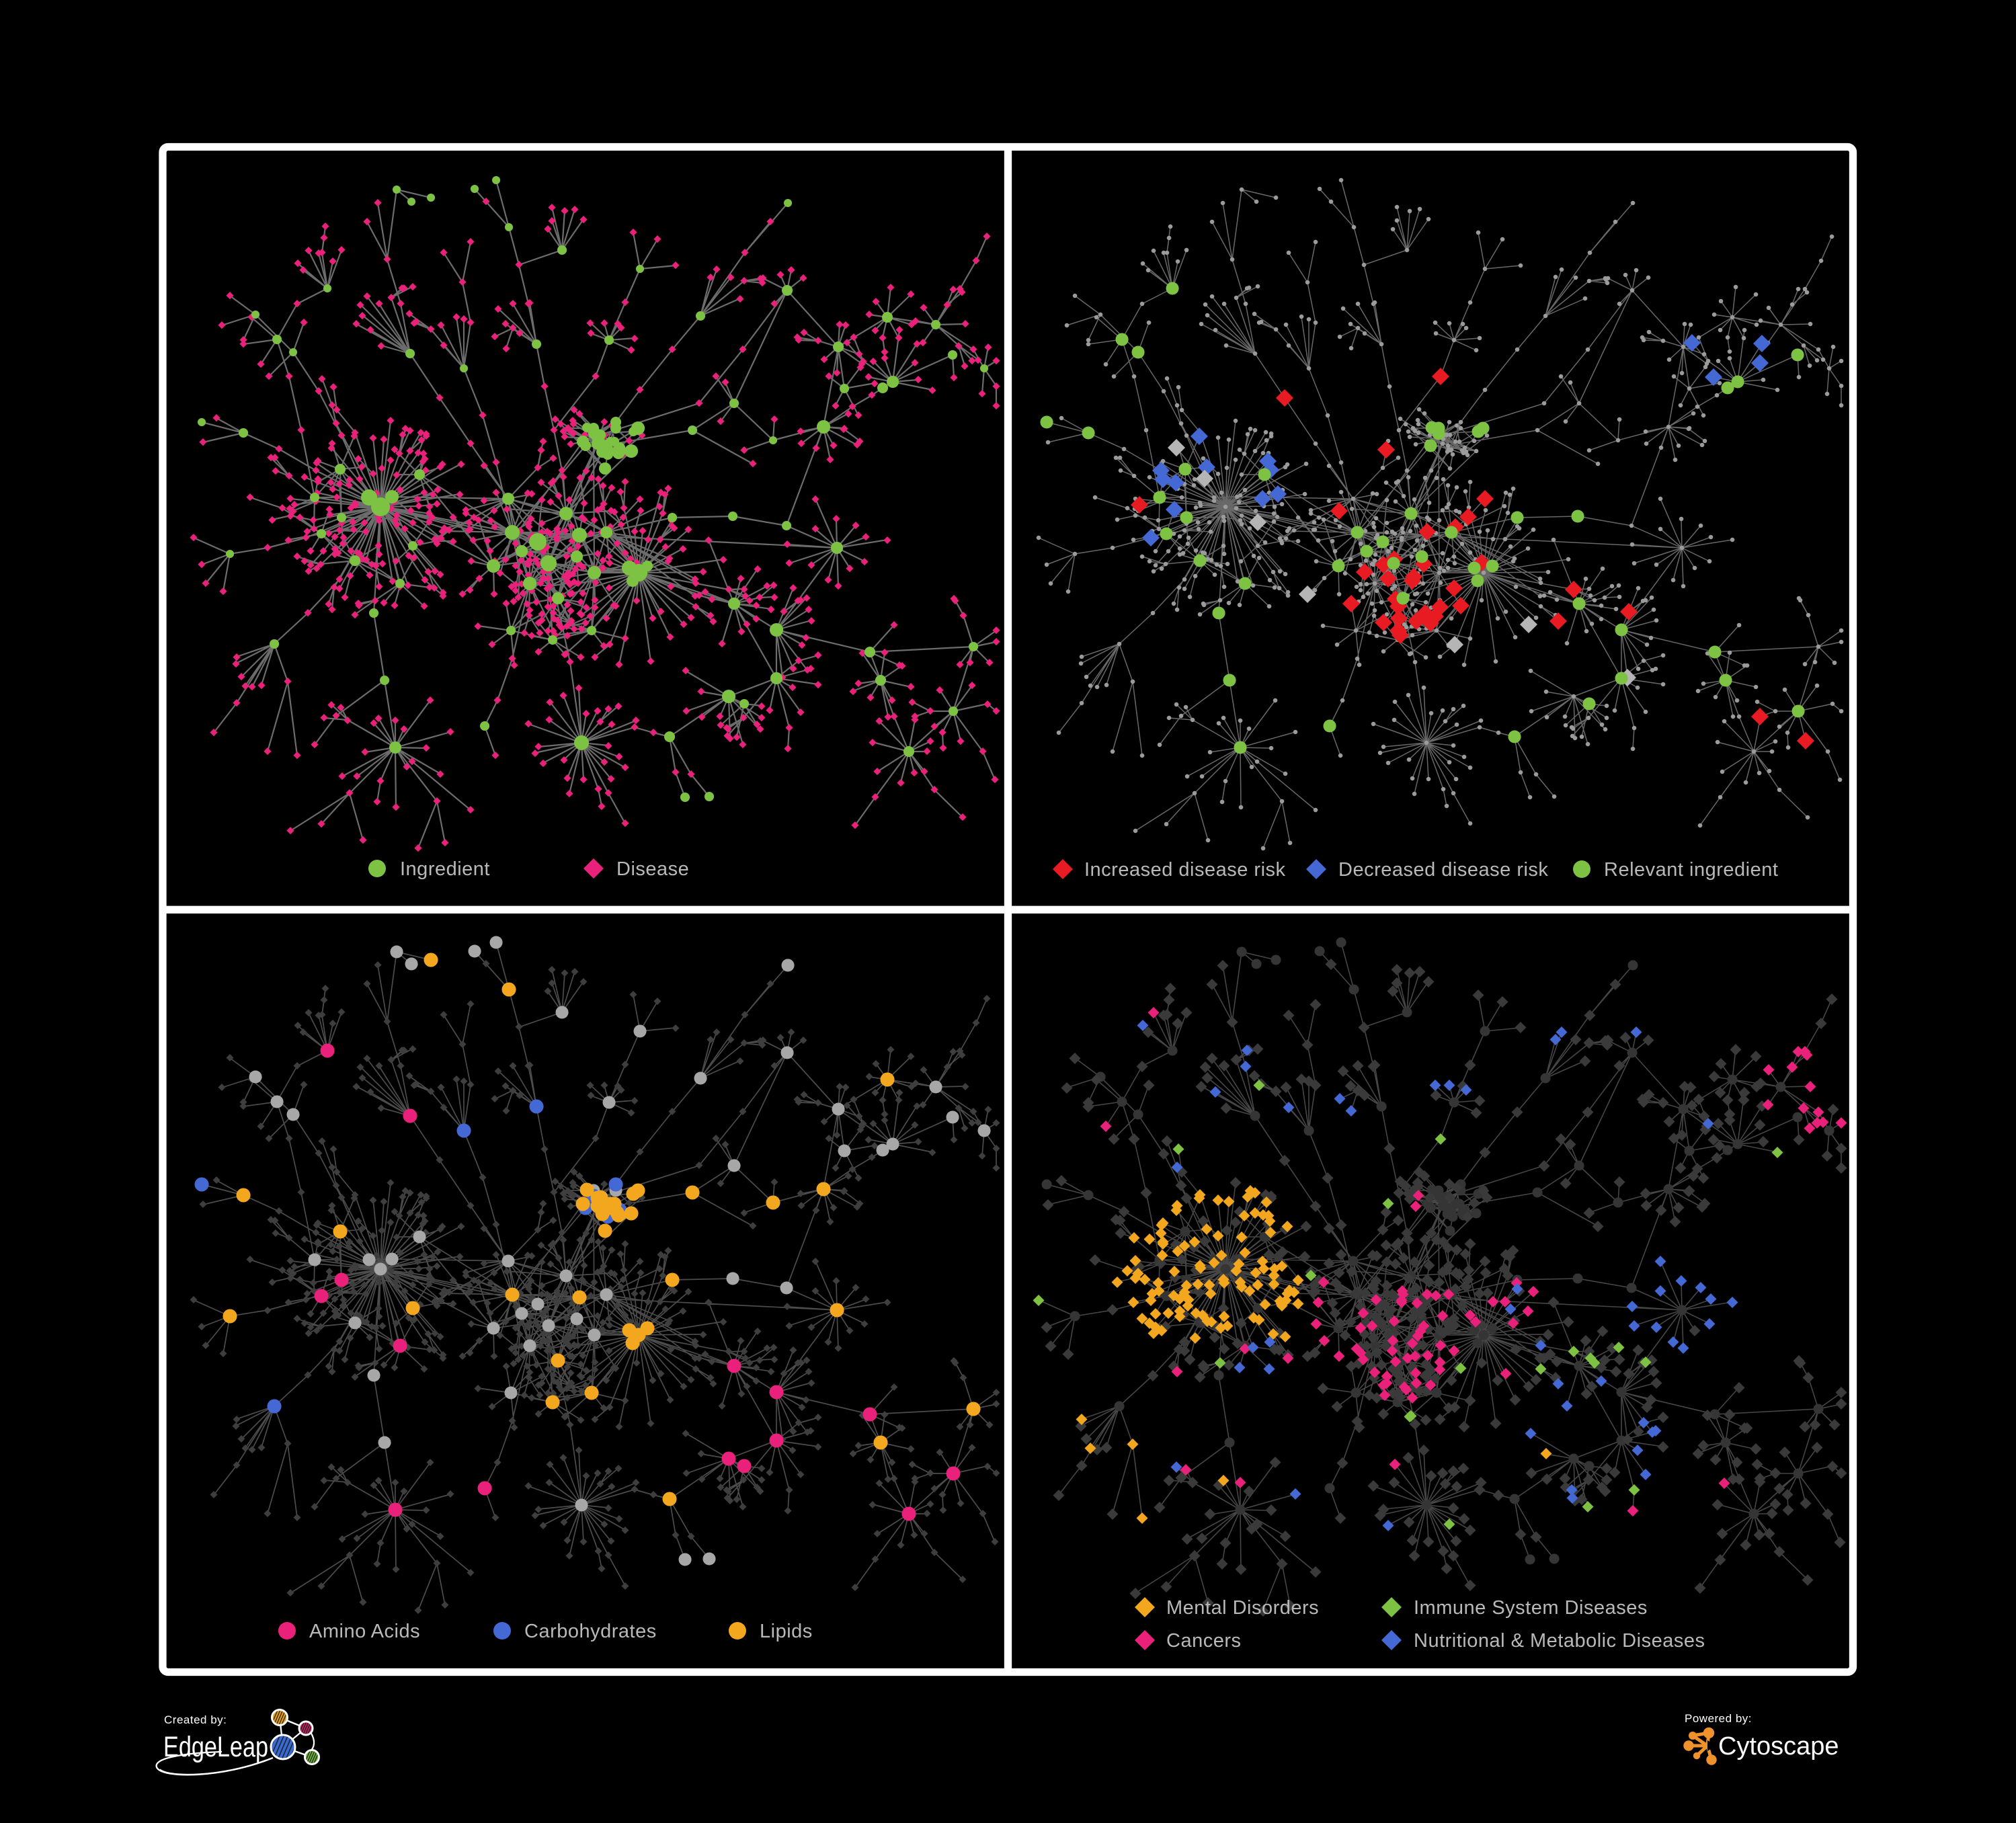 This screenshot has width=2016, height=1823. Describe the element at coordinates (1718, 1719) in the screenshot. I see `svg-text: Powered by:` at that location.